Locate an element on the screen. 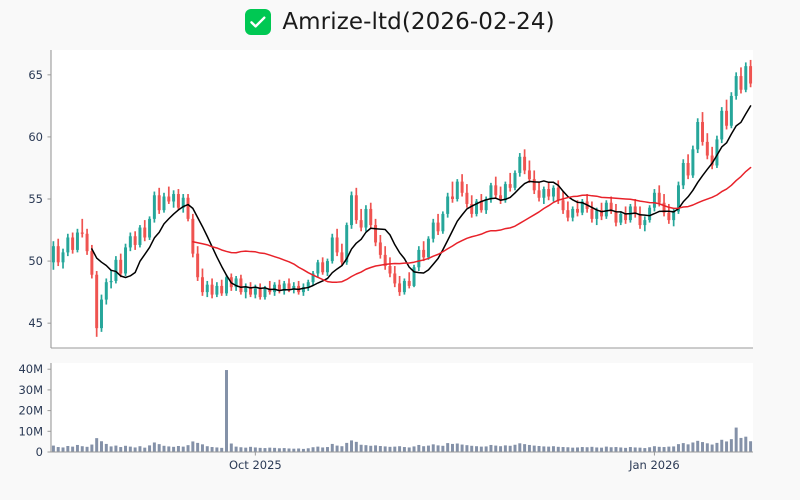 The width and height of the screenshot is (800, 500). volume-tick-label: 40M is located at coordinates (30, 369).